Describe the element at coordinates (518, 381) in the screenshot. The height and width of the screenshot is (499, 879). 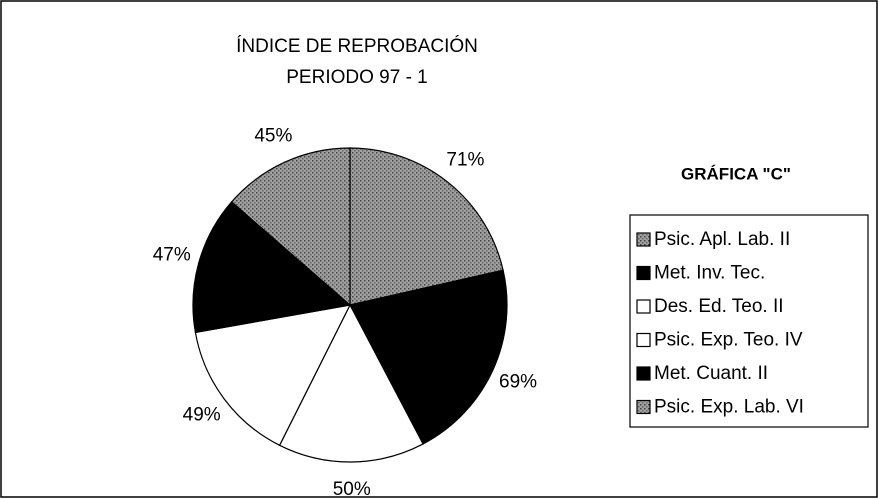
I see `data-label: 69%` at that location.